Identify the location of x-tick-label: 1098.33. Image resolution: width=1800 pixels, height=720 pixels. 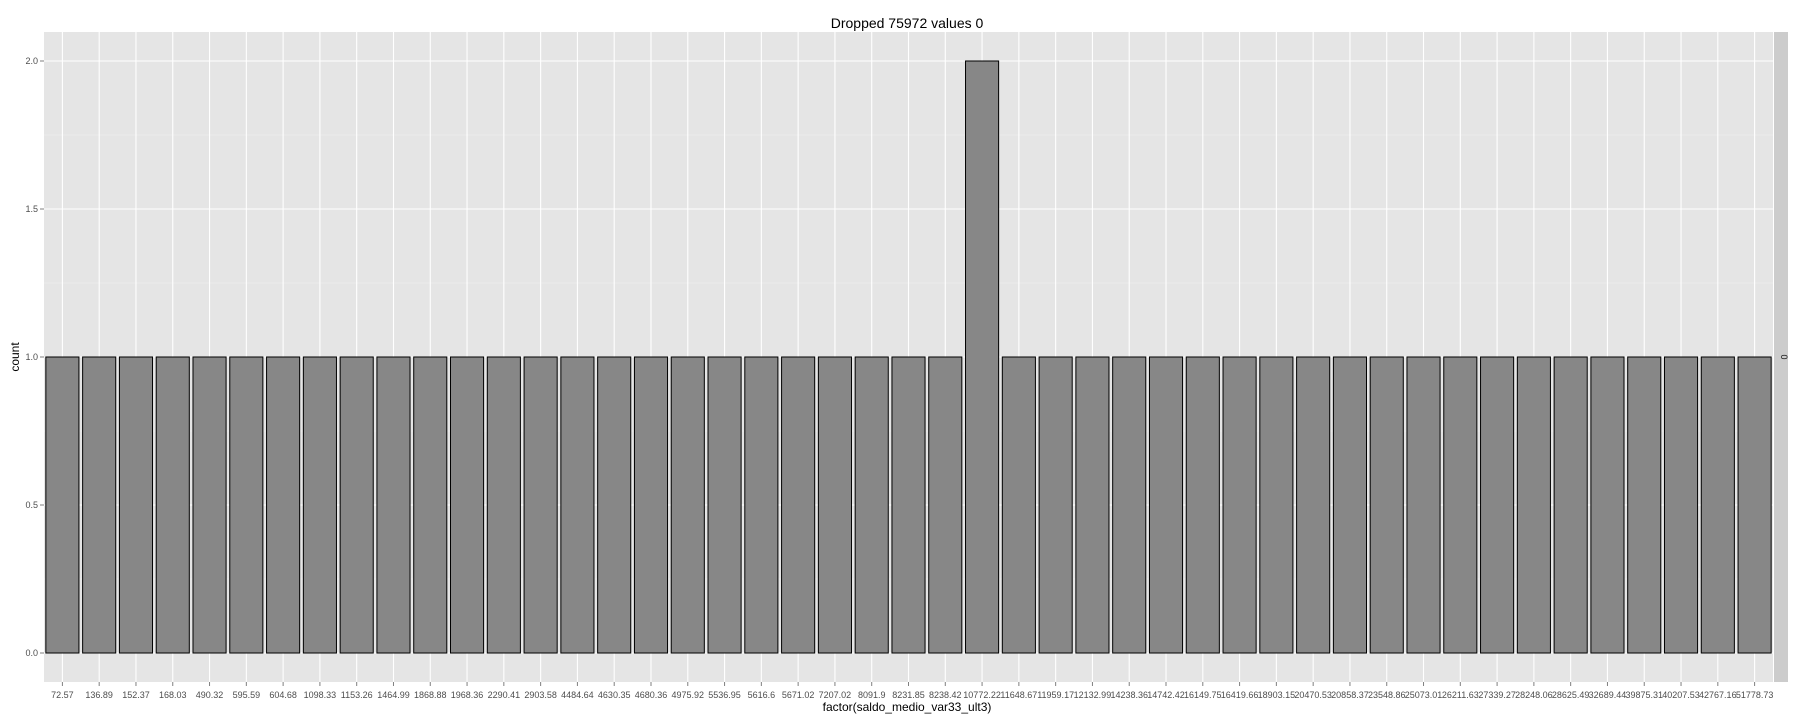
(320, 695).